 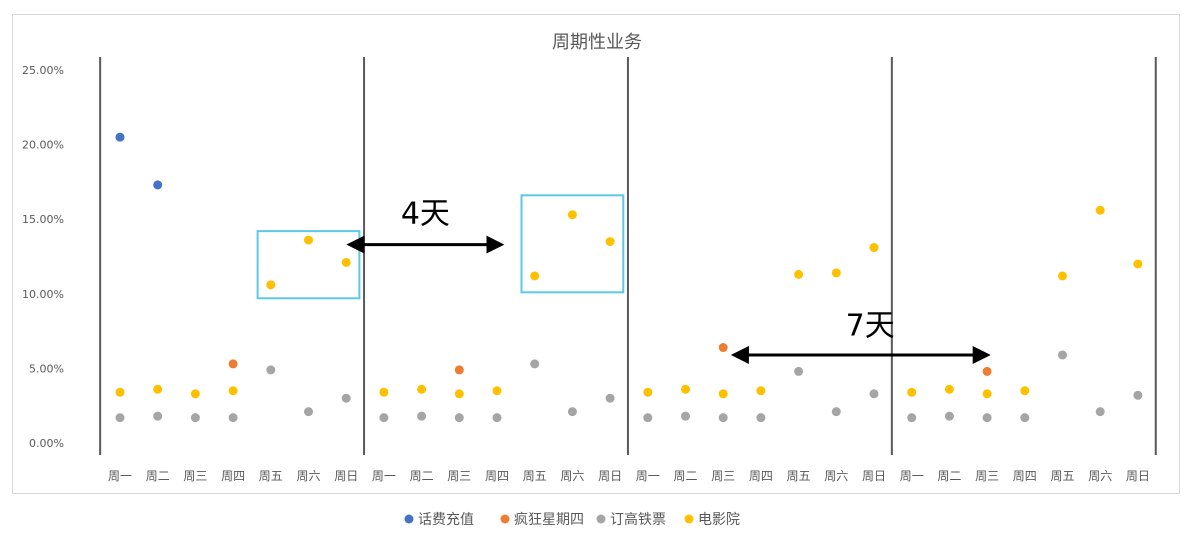 What do you see at coordinates (597, 42) in the screenshot?
I see `chart-title: 周期性业务` at bounding box center [597, 42].